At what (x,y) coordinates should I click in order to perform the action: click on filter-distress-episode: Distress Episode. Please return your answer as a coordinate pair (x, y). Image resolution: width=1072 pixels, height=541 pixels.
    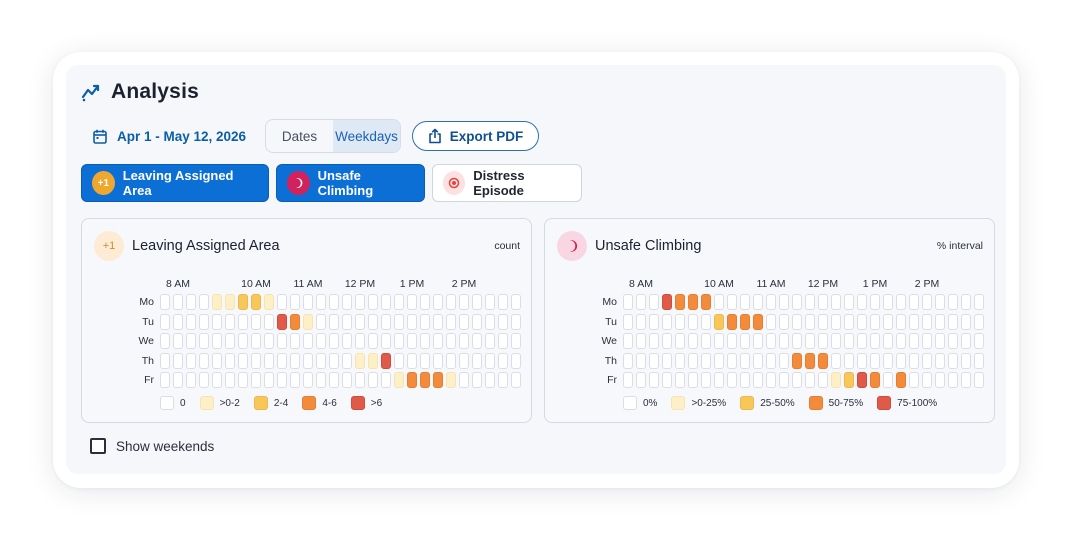
    Looking at the image, I should click on (507, 183).